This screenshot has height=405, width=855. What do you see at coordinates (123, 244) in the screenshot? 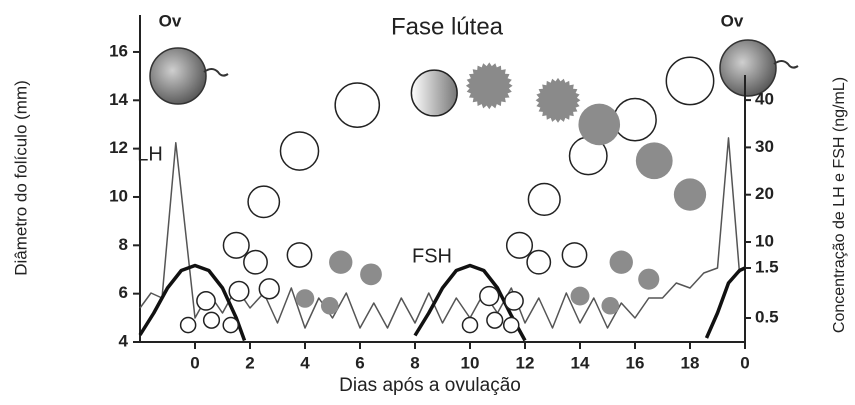
I see `y-tick-label: 8` at bounding box center [123, 244].